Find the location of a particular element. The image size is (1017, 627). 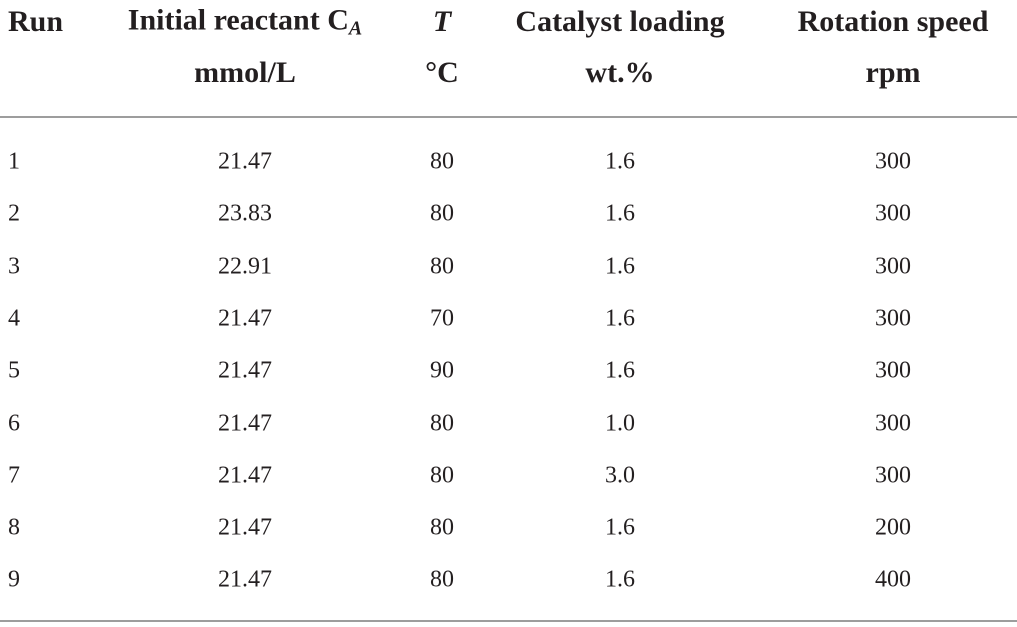

table-cell: 90 is located at coordinates (442, 370).